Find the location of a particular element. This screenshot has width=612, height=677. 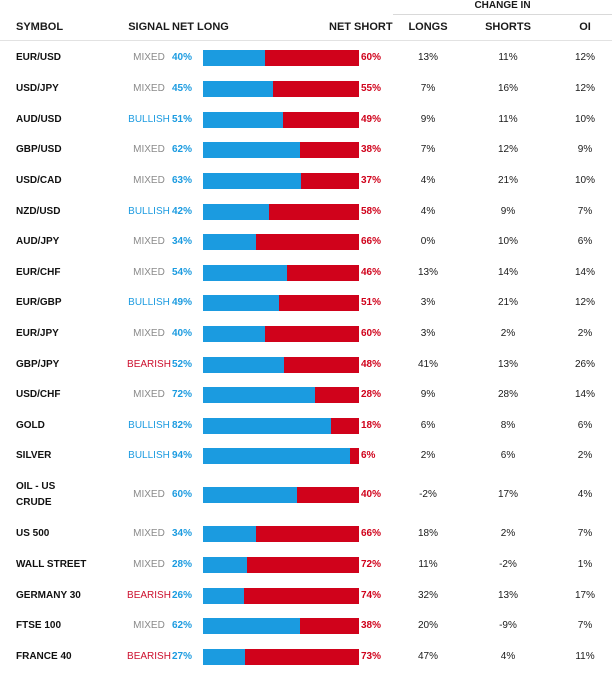

net-short-value: 58% is located at coordinates (371, 211).